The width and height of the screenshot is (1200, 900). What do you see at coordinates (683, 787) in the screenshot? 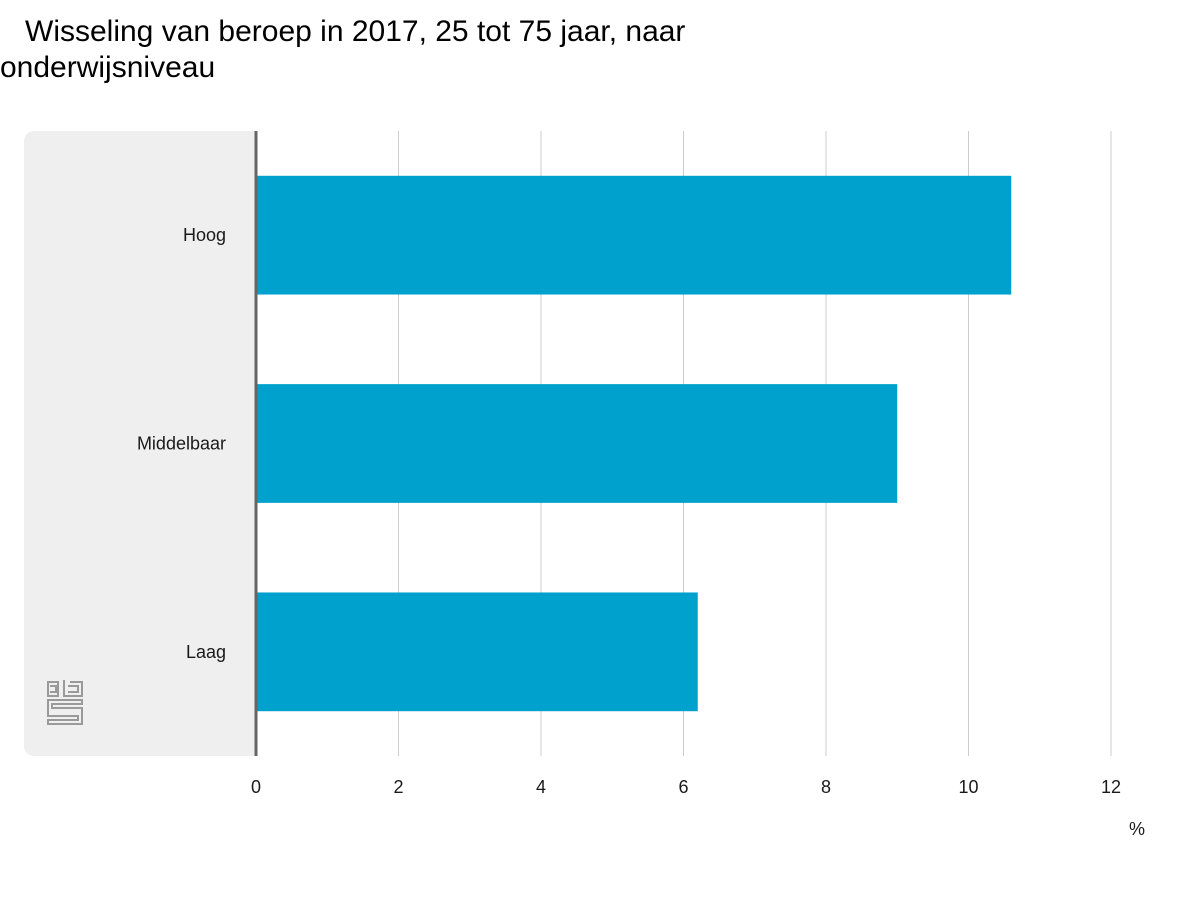
I see `x-tick-label: 6` at bounding box center [683, 787].